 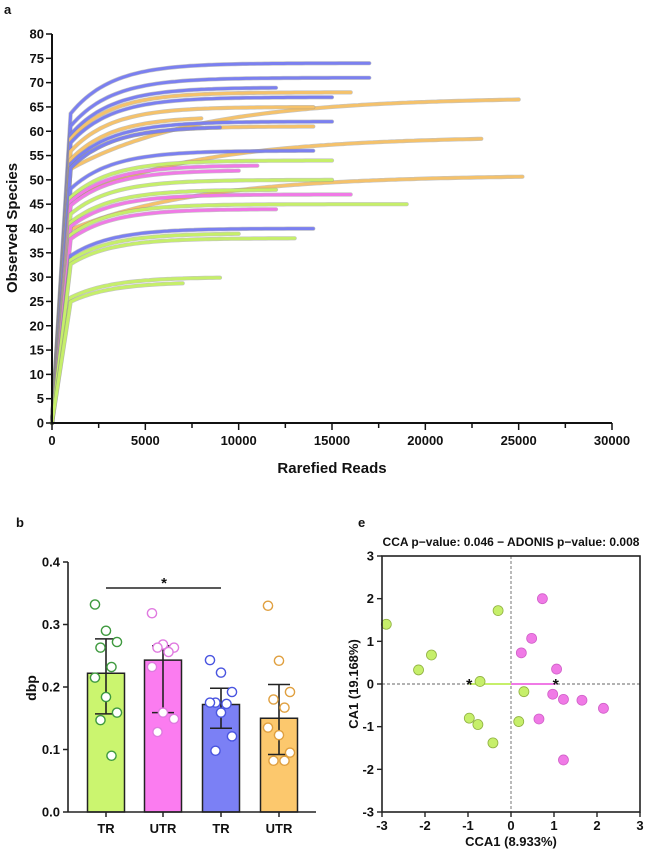 What do you see at coordinates (331, 468) in the screenshot?
I see `x-axis-label: Rarefied Reads` at bounding box center [331, 468].